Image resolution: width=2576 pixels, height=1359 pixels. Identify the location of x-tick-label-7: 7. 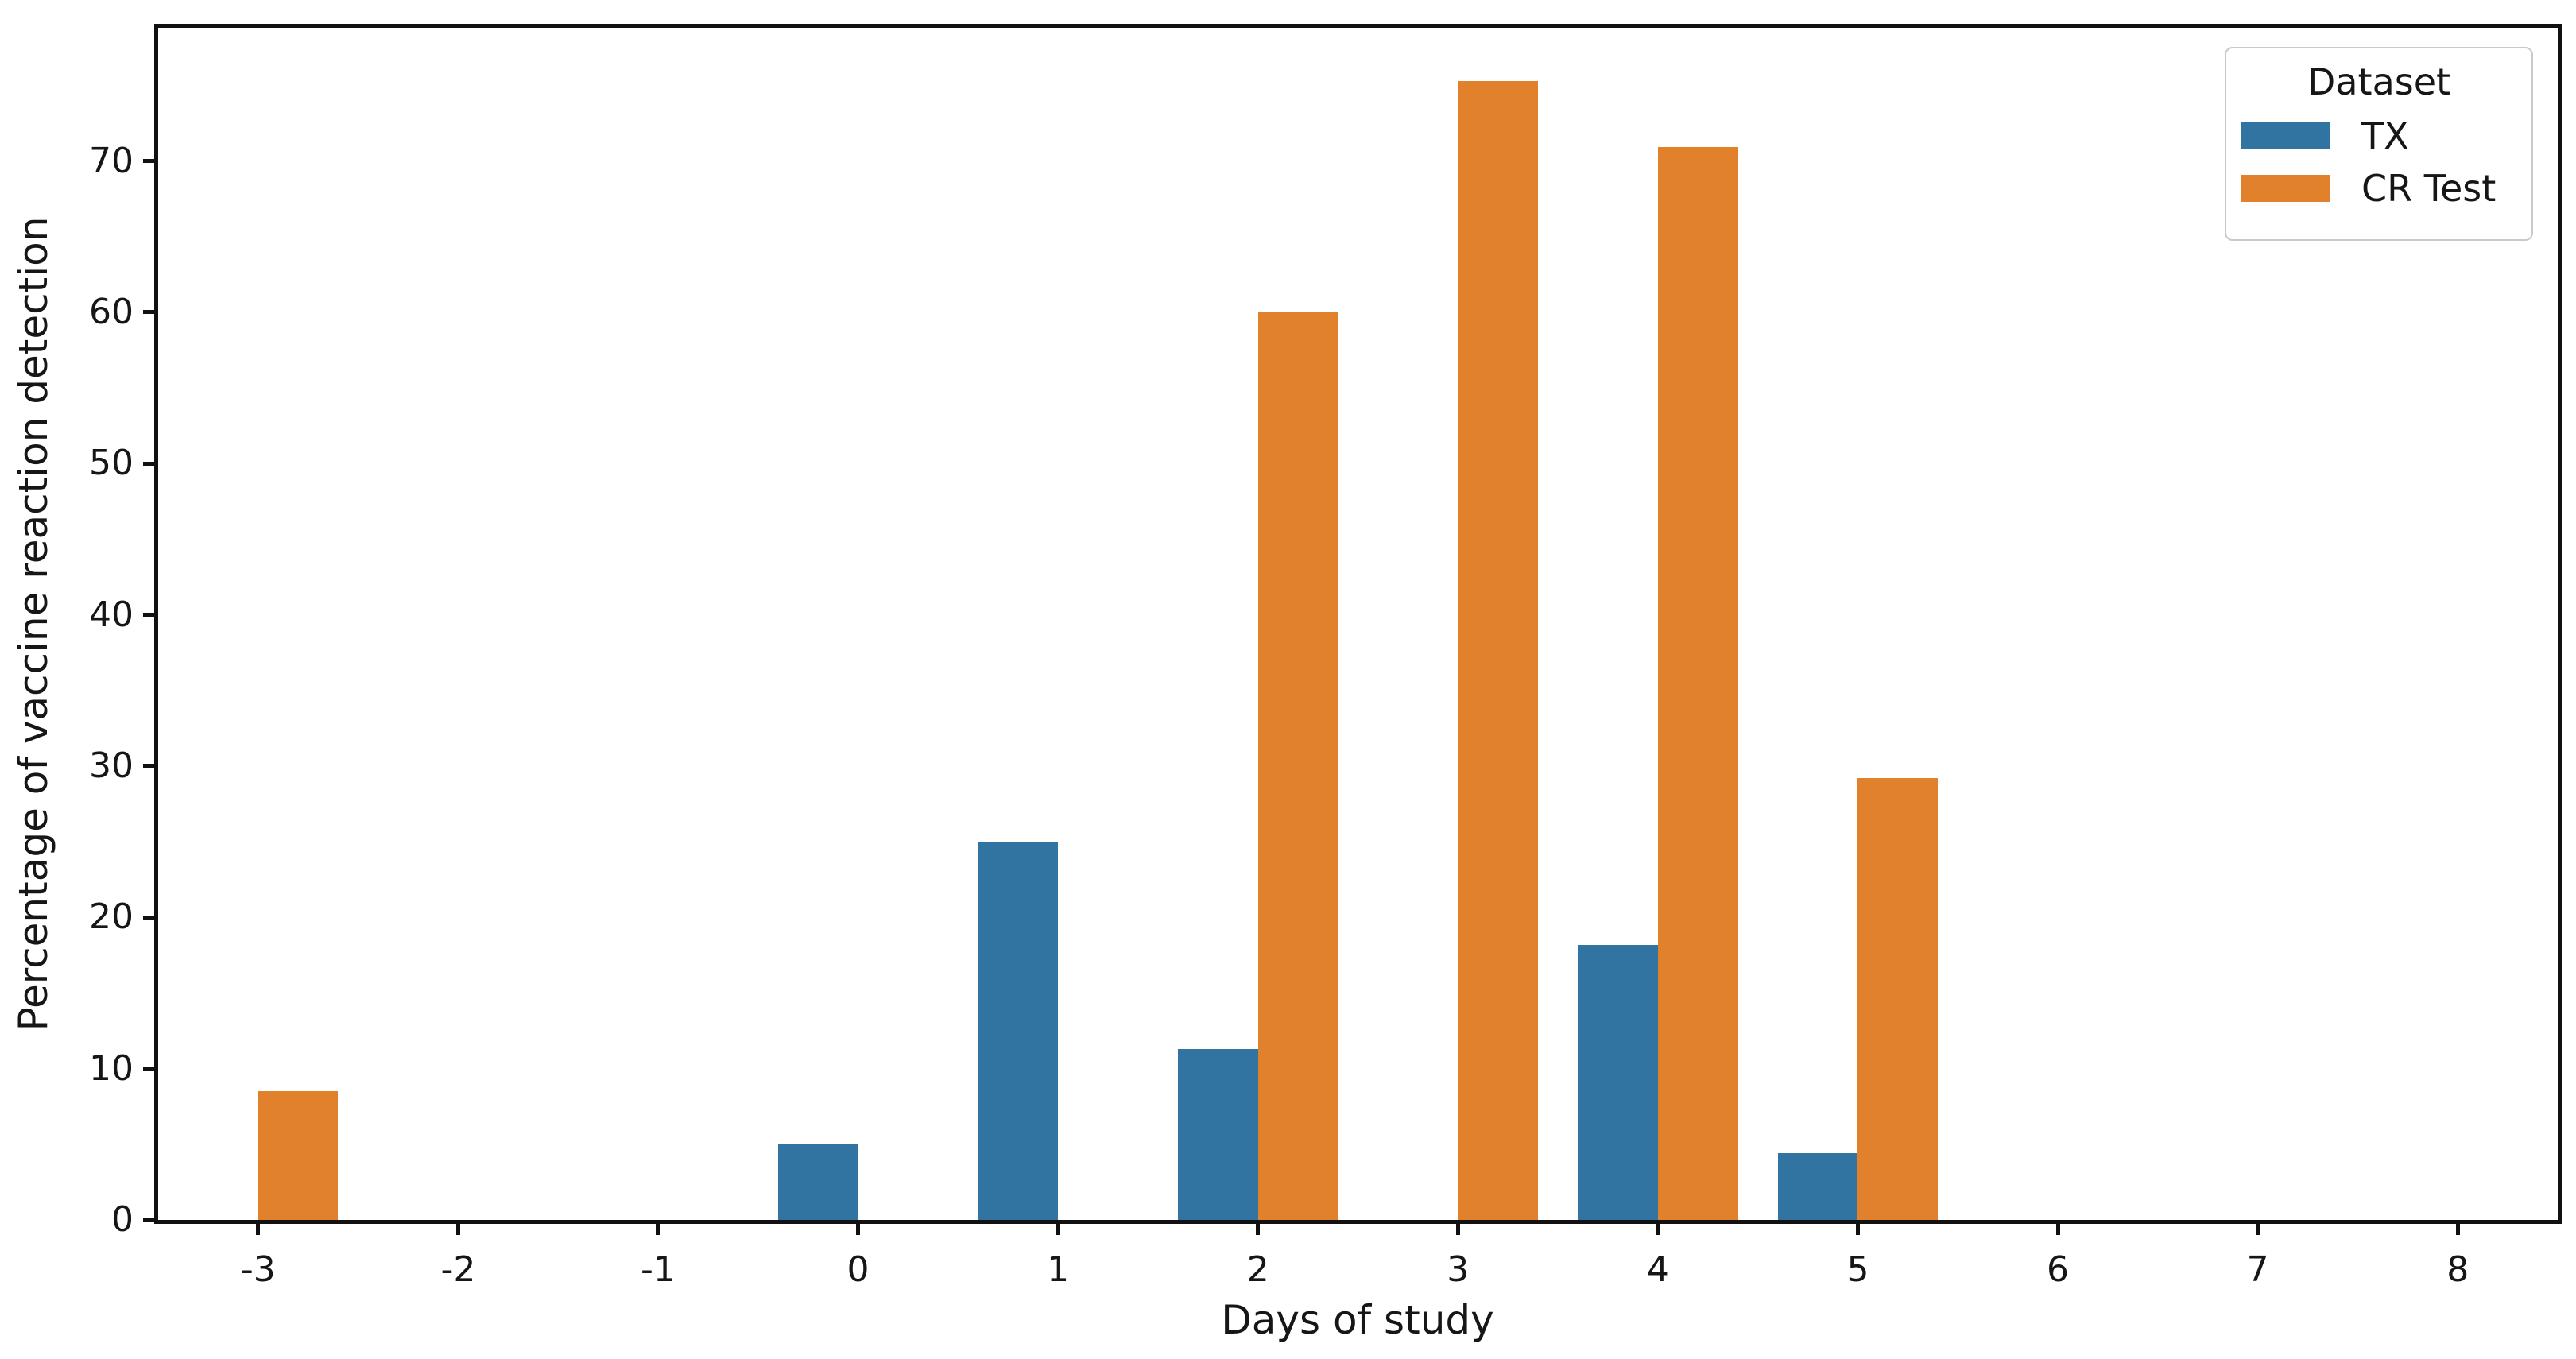
(2257, 1269).